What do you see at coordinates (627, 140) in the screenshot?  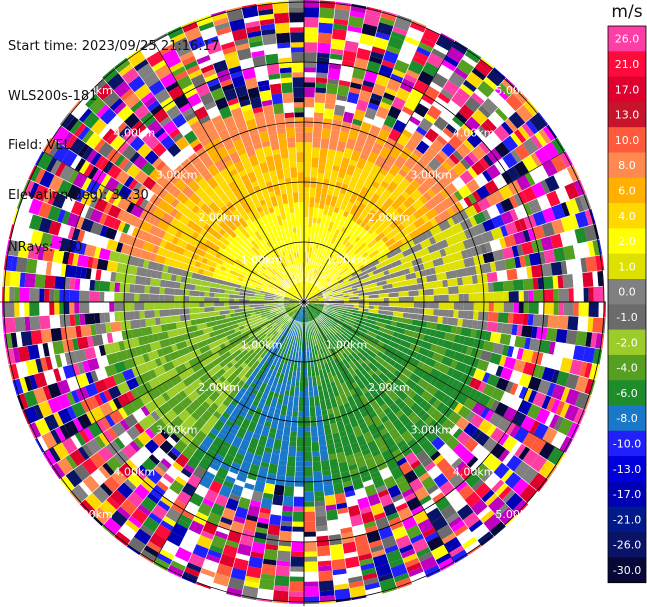 I see `colorbar-tick-label: 10.0` at bounding box center [627, 140].